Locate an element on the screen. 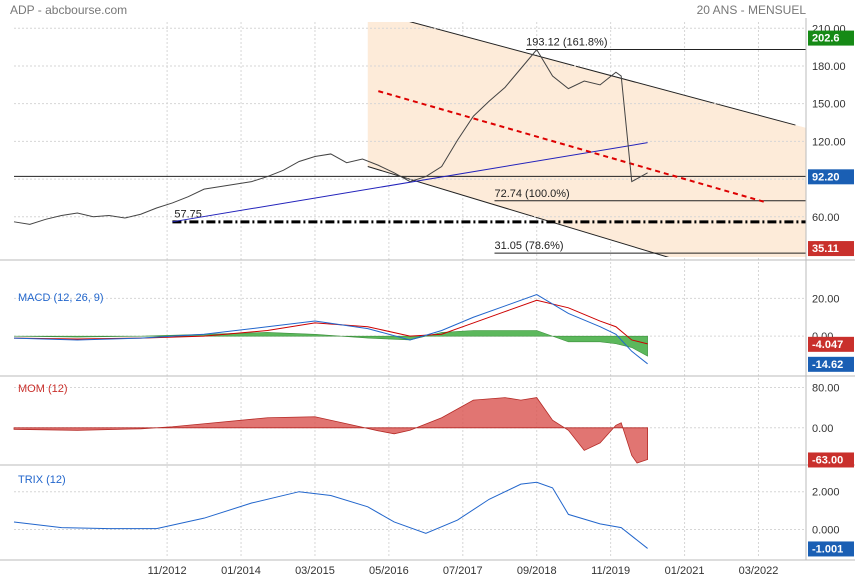 The image size is (855, 580). mom-y-tick-label: 0.00 is located at coordinates (822, 429).